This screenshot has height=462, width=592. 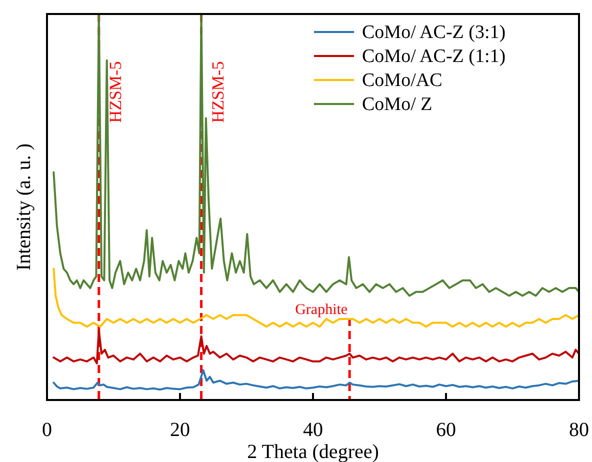 What do you see at coordinates (321, 310) in the screenshot?
I see `ref-line-label: Graphite` at bounding box center [321, 310].